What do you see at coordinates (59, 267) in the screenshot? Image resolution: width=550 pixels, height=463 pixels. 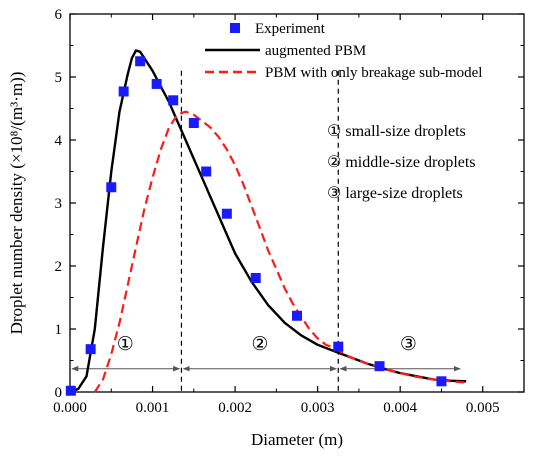 I see `y-tick-label: 2` at bounding box center [59, 267].